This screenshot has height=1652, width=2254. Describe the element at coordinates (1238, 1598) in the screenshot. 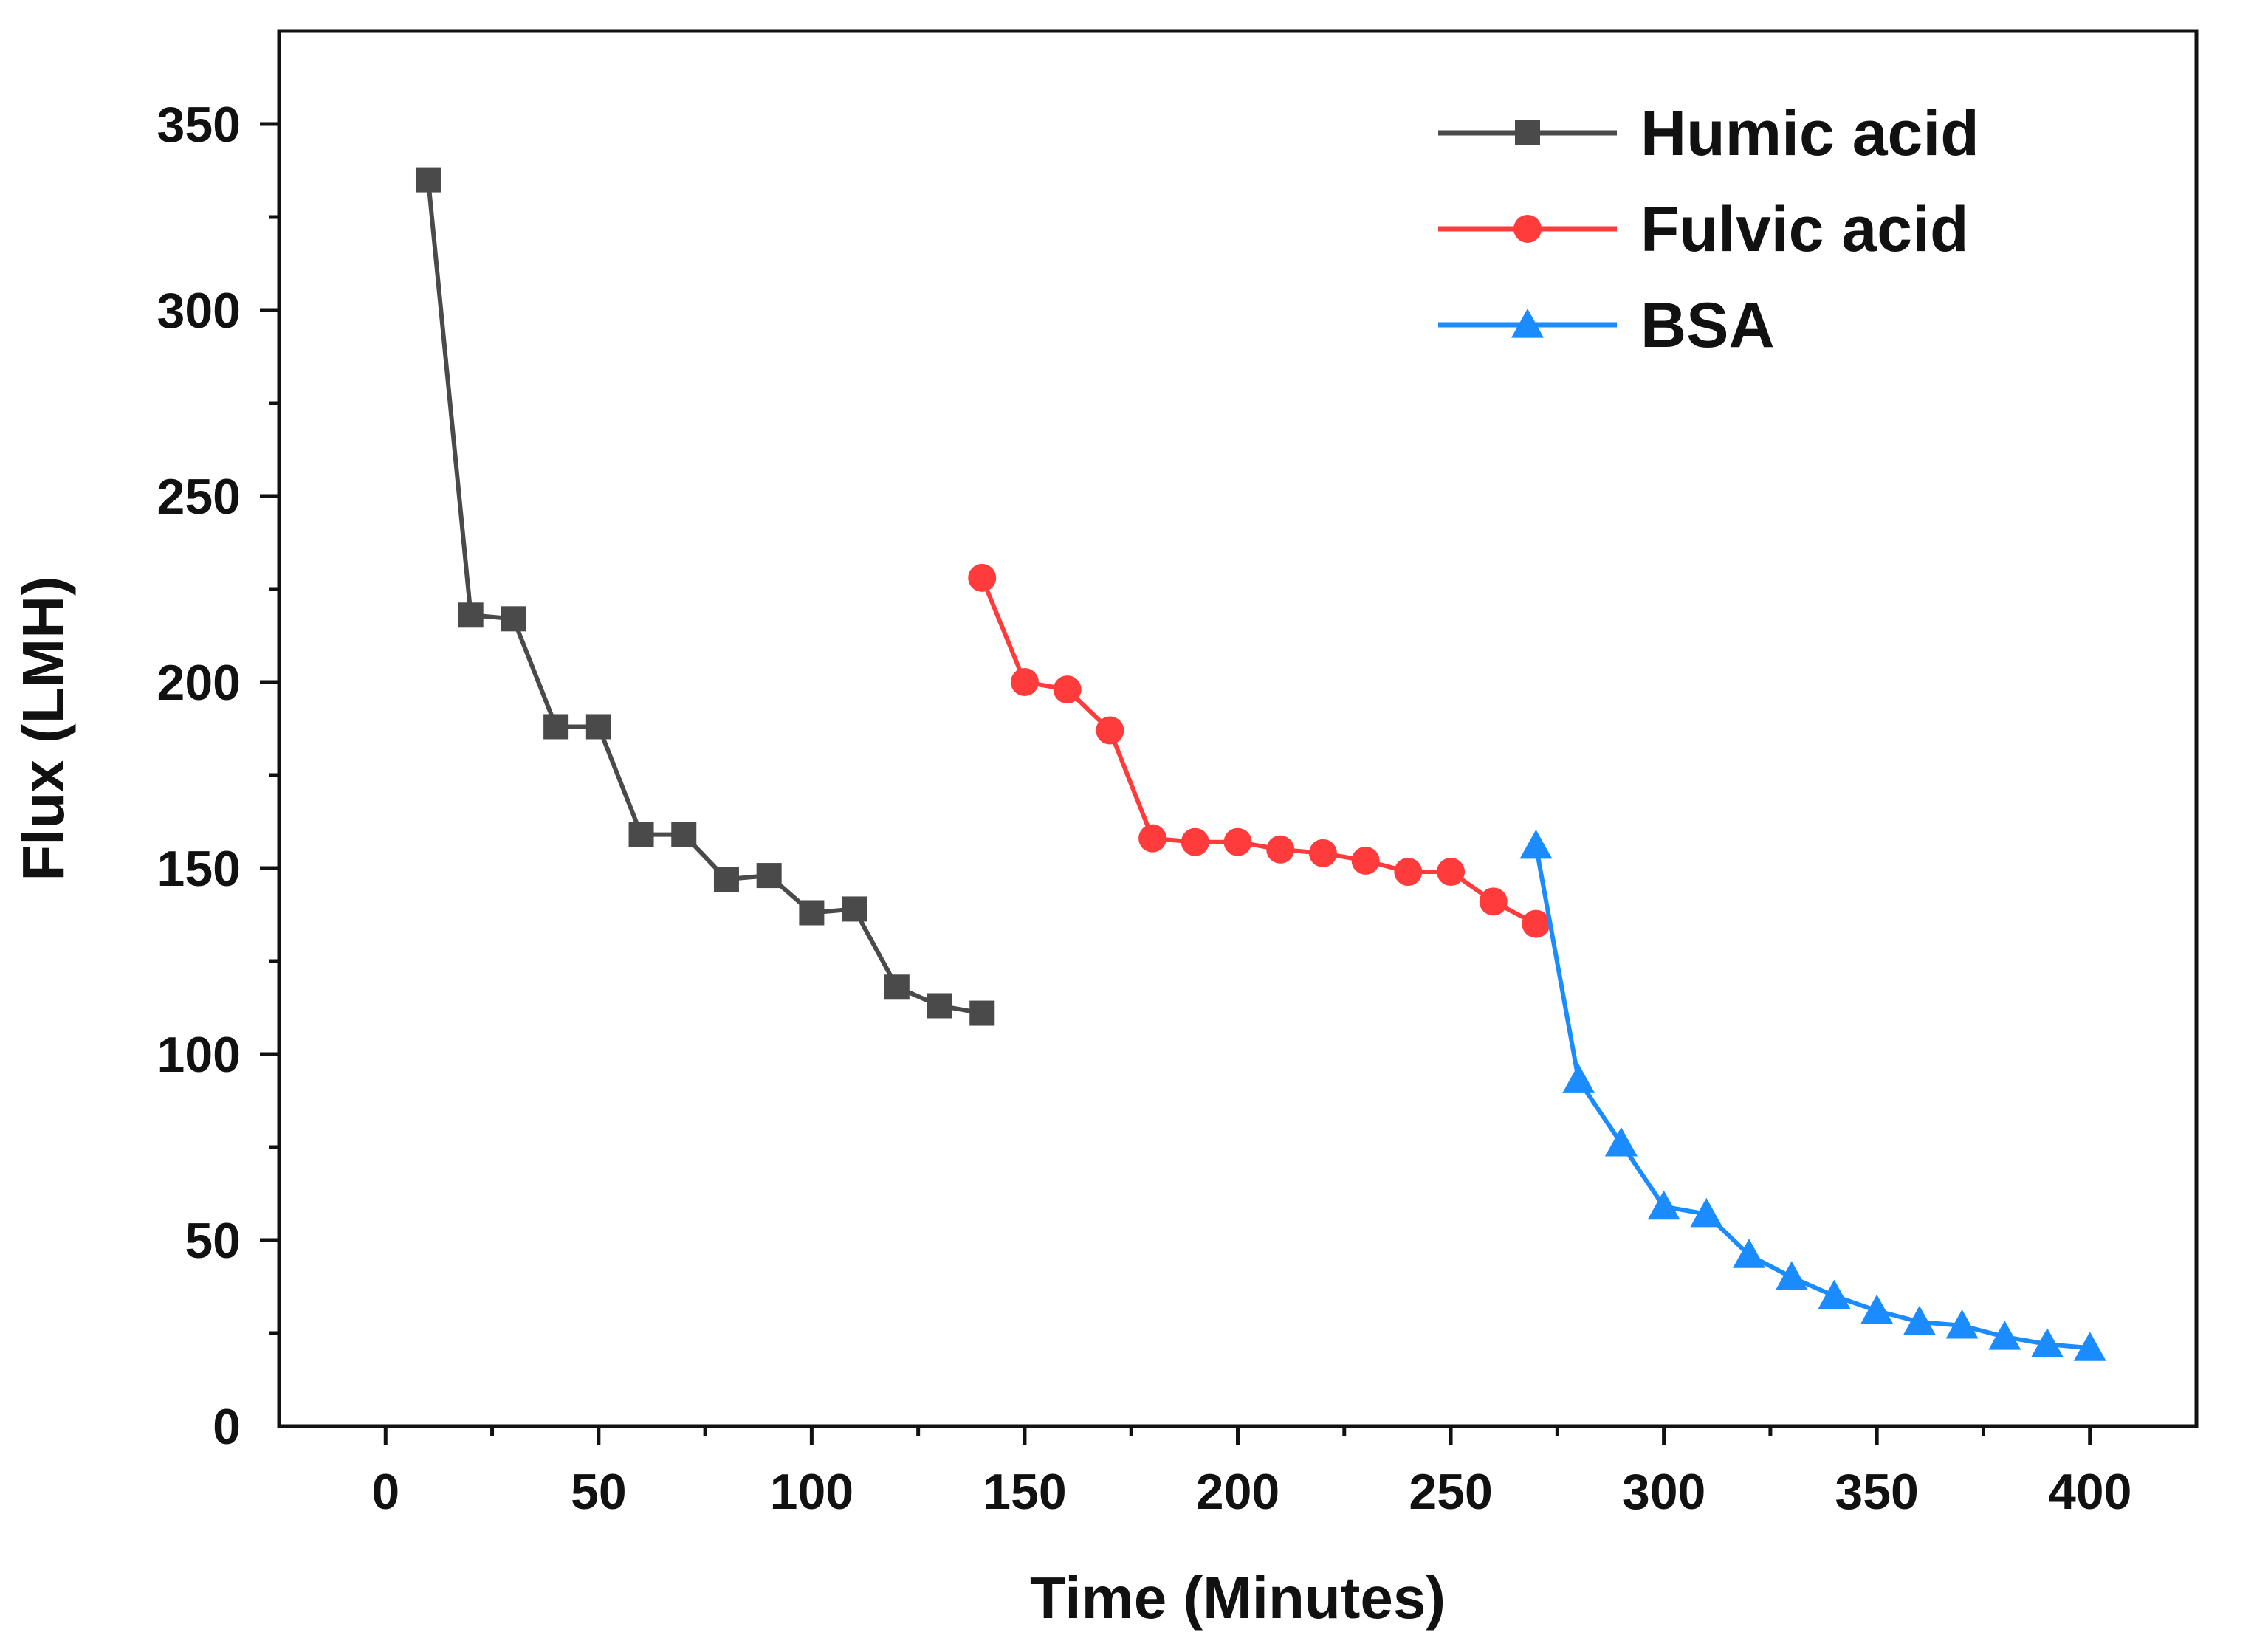

I see `x-axis-title: Time (Minutes)` at that location.